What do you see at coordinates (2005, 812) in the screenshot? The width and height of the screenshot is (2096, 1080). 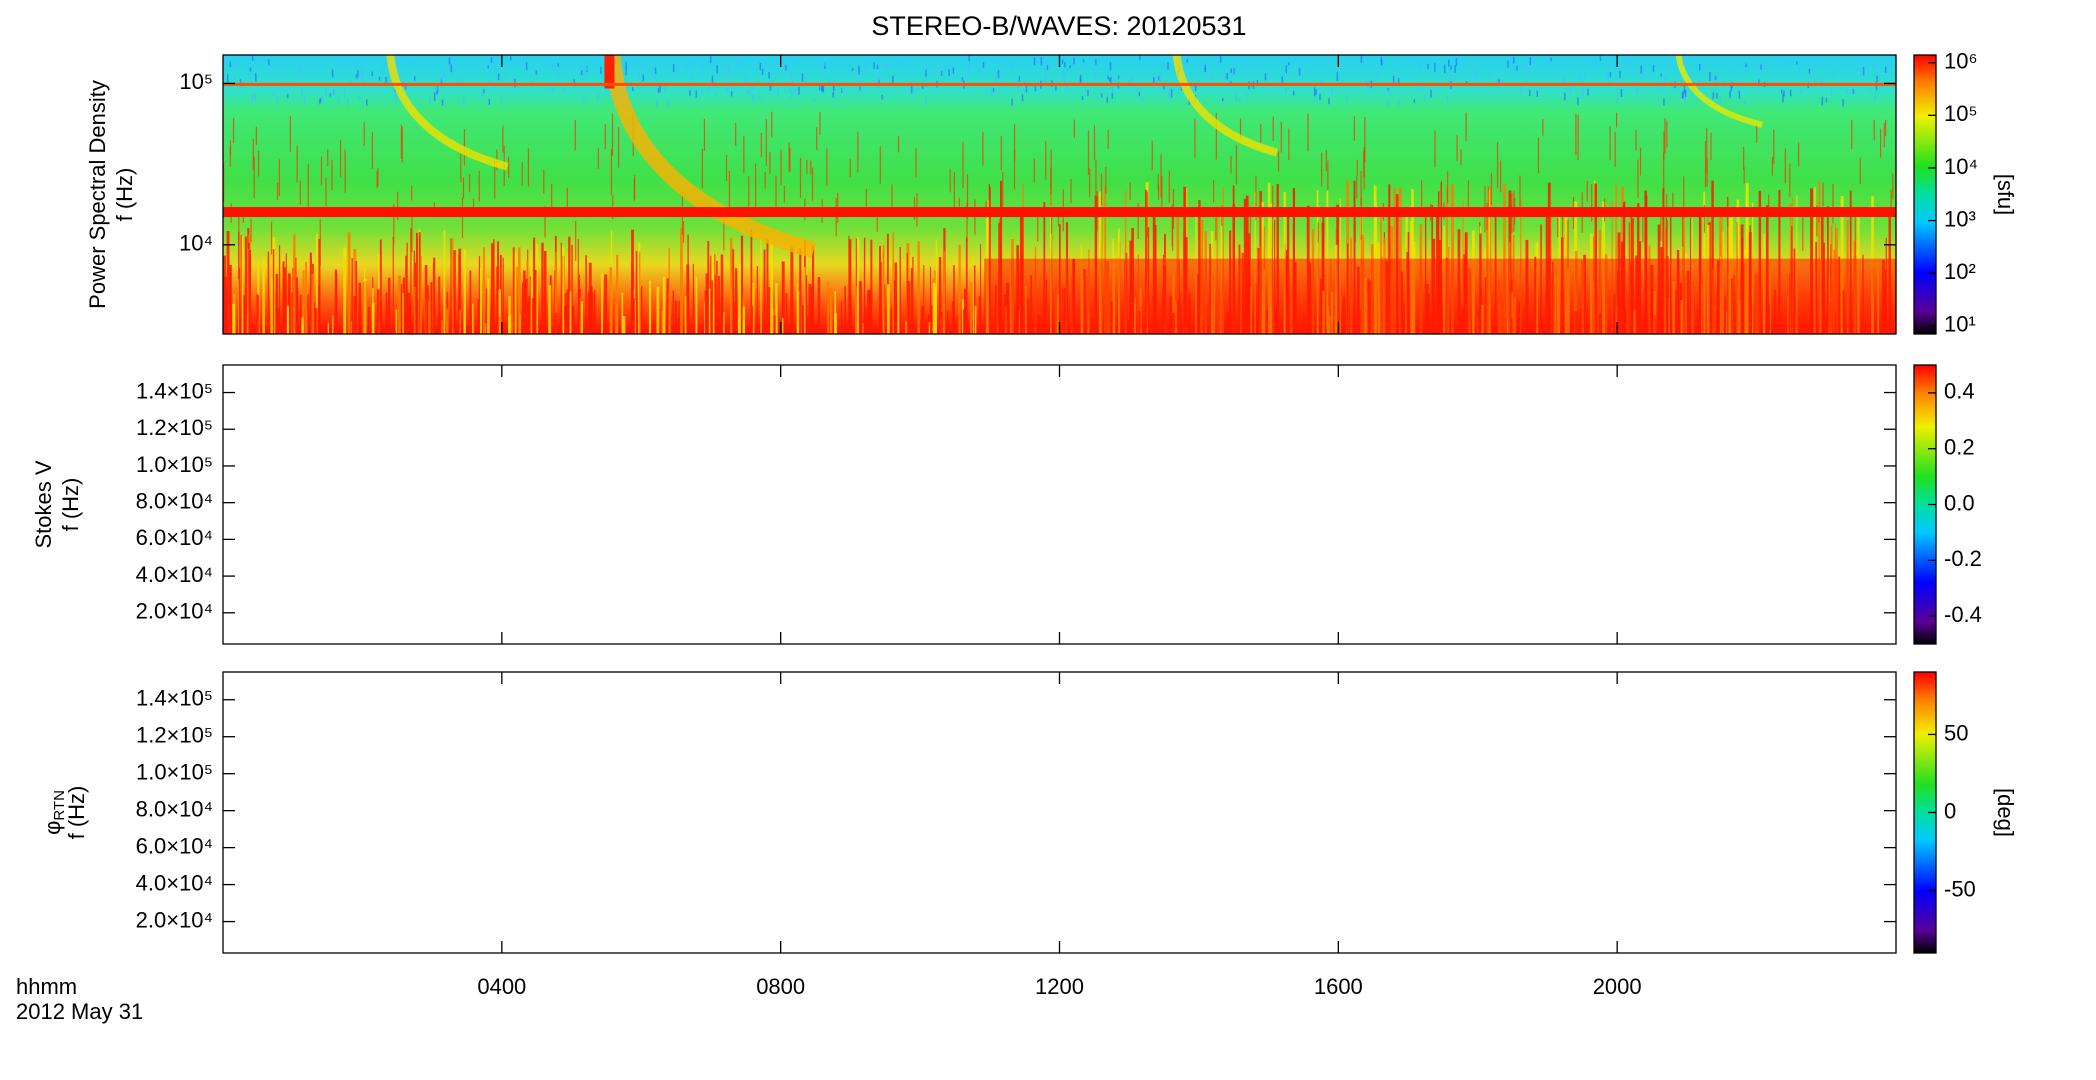 I see `colorbar-label: [deg]` at bounding box center [2005, 812].